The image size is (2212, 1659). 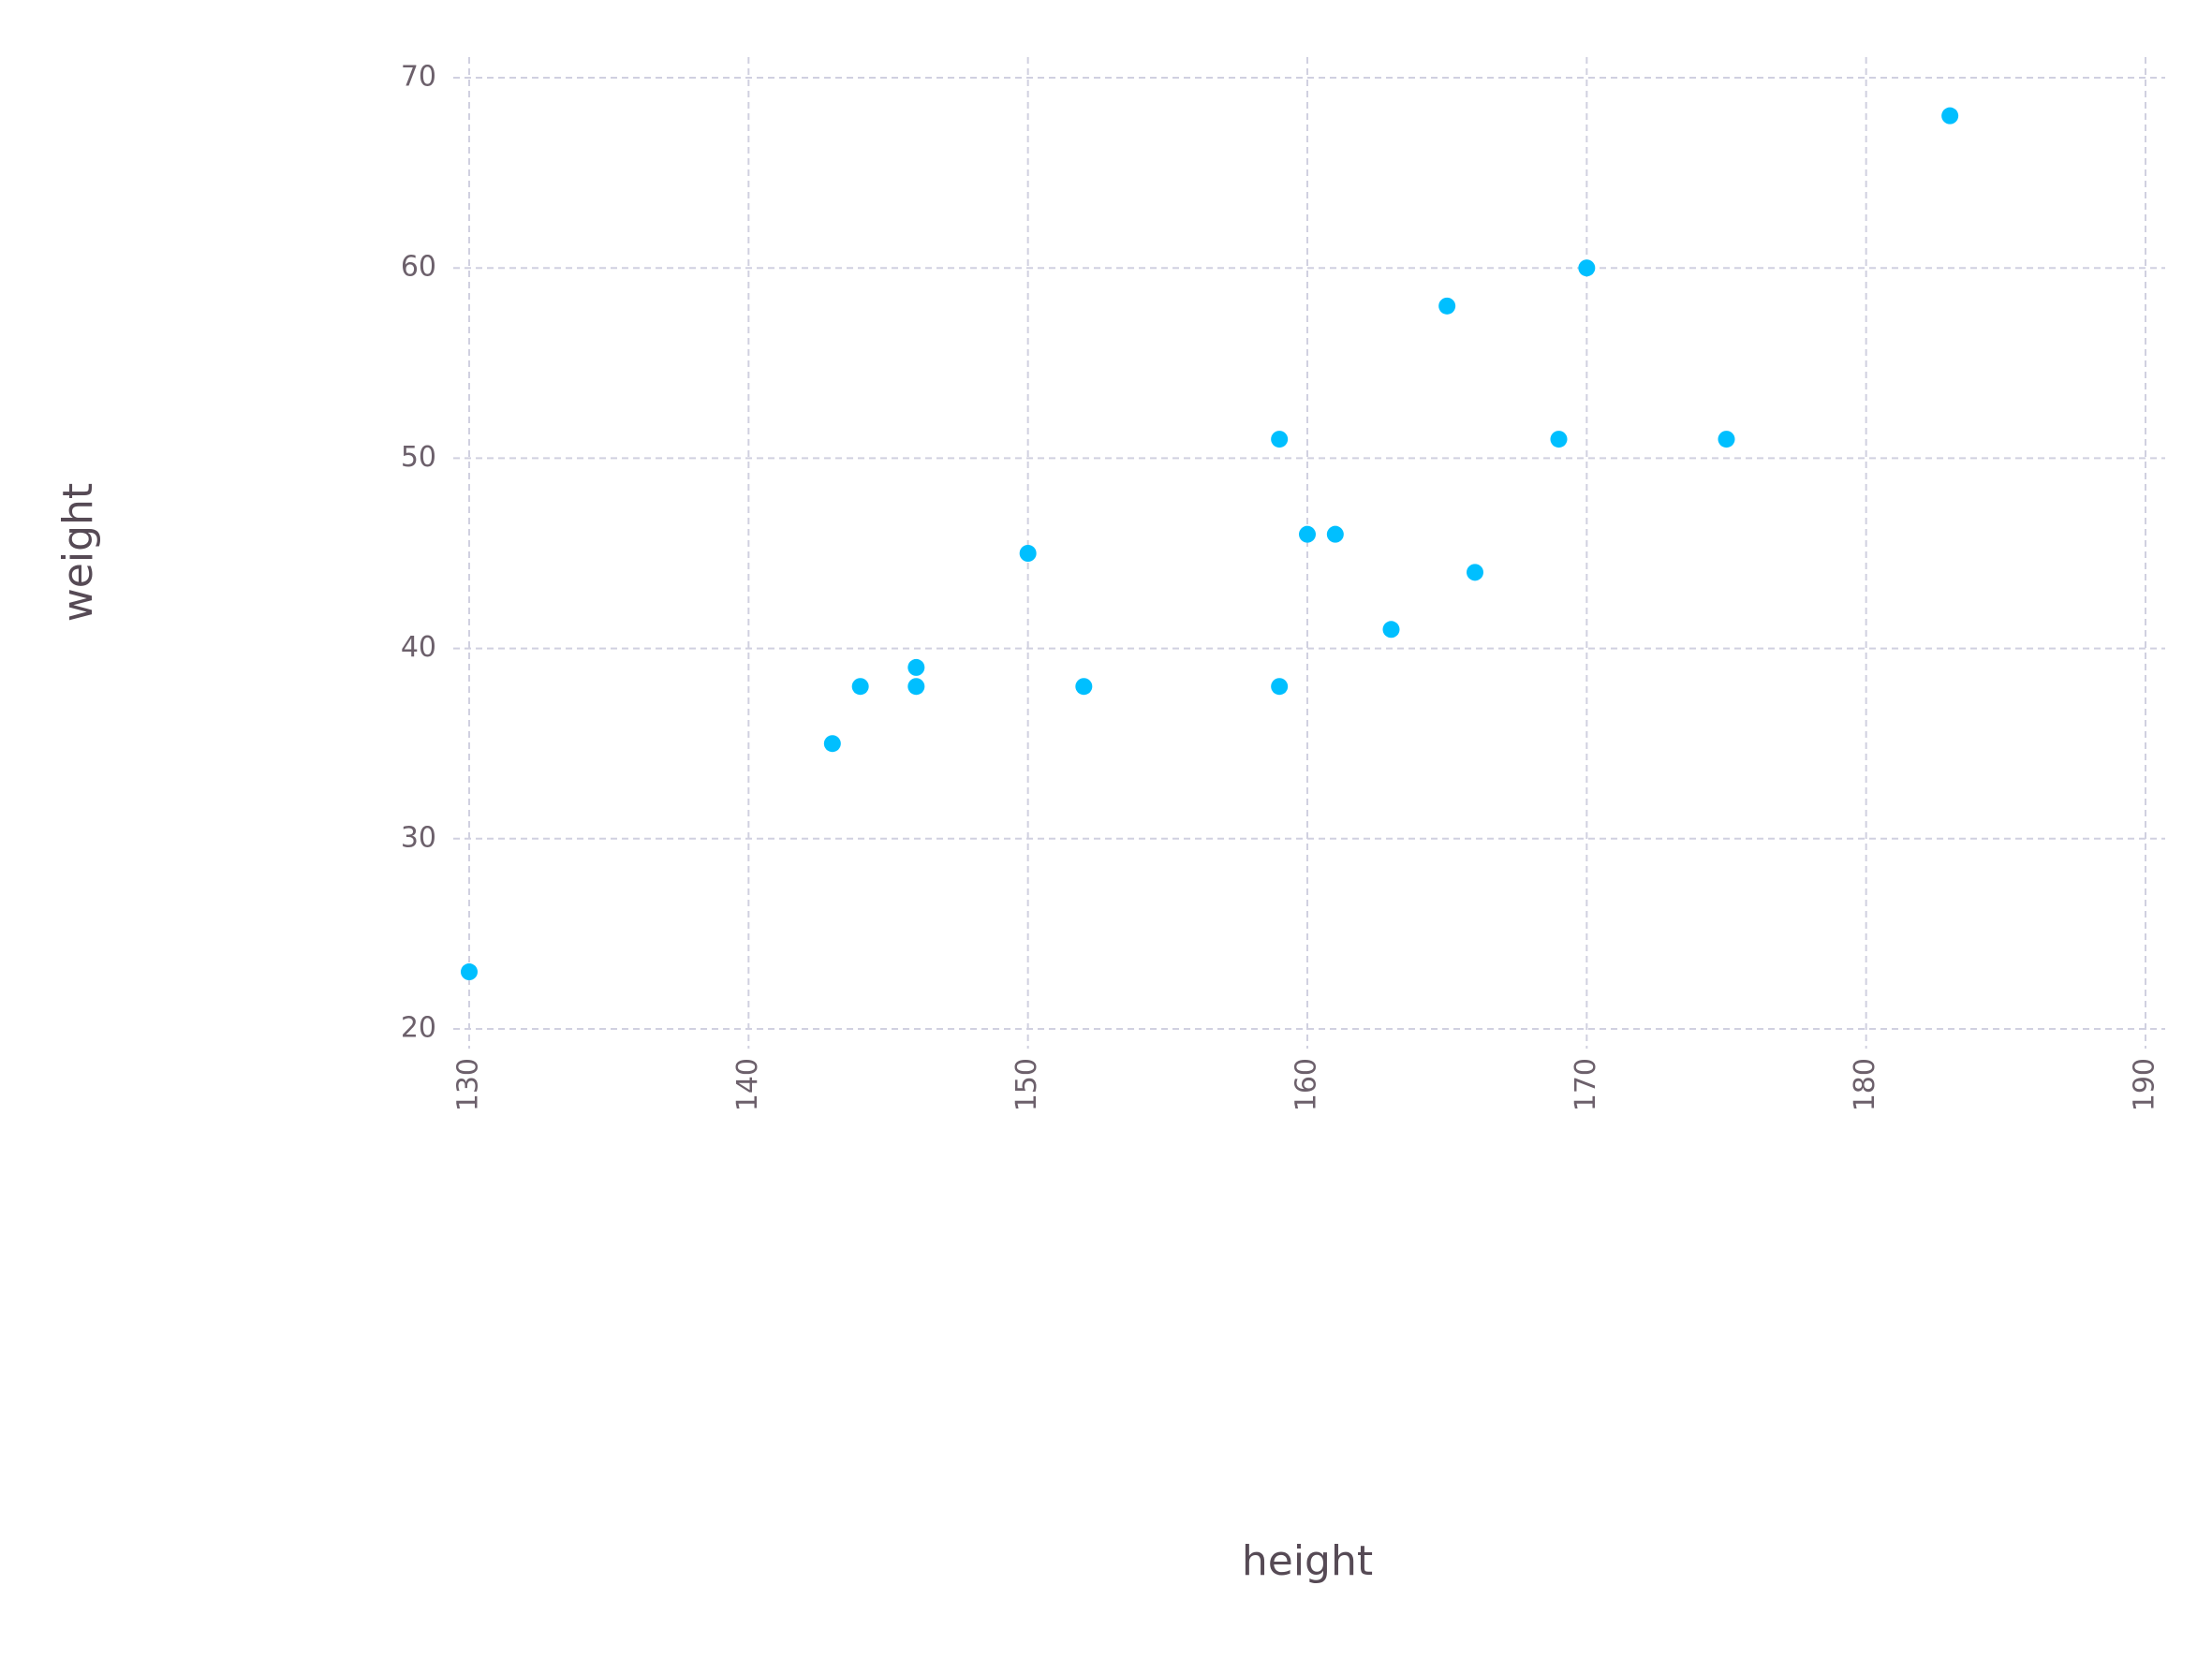 I want to click on y-tick-label: 70, so click(x=419, y=77).